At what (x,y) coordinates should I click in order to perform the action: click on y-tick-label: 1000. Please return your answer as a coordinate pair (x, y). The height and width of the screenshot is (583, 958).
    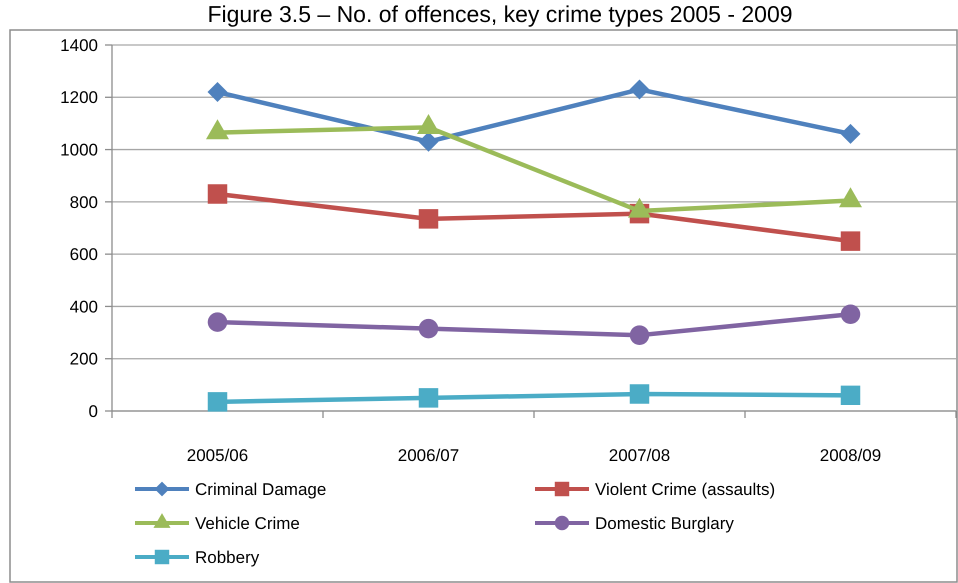
    Looking at the image, I should click on (79, 150).